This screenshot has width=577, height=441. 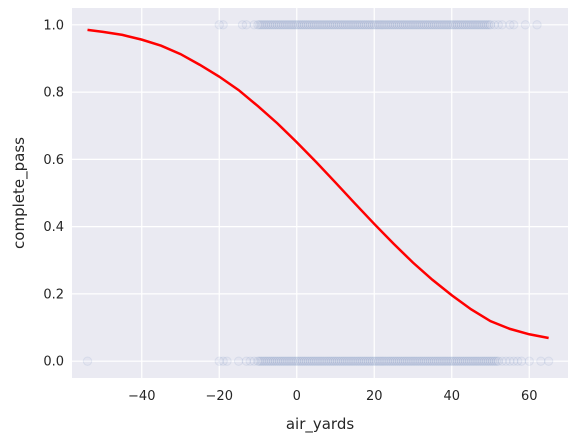 What do you see at coordinates (53, 294) in the screenshot?
I see `y-tick-label: 0.2` at bounding box center [53, 294].